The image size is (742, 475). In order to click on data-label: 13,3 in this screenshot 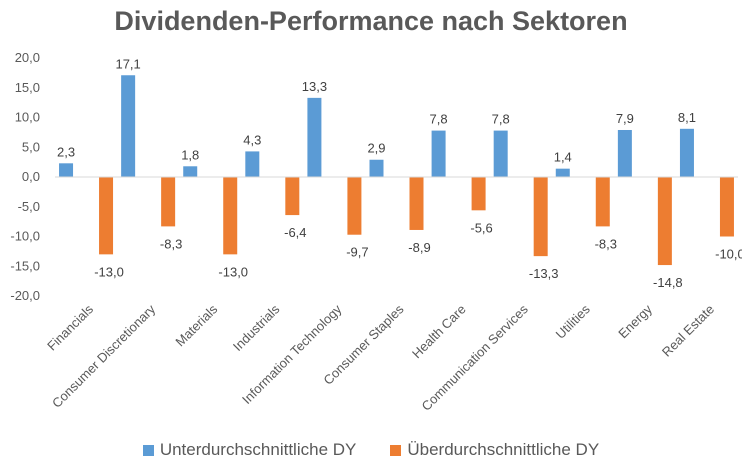, I will do `click(314, 86)`.